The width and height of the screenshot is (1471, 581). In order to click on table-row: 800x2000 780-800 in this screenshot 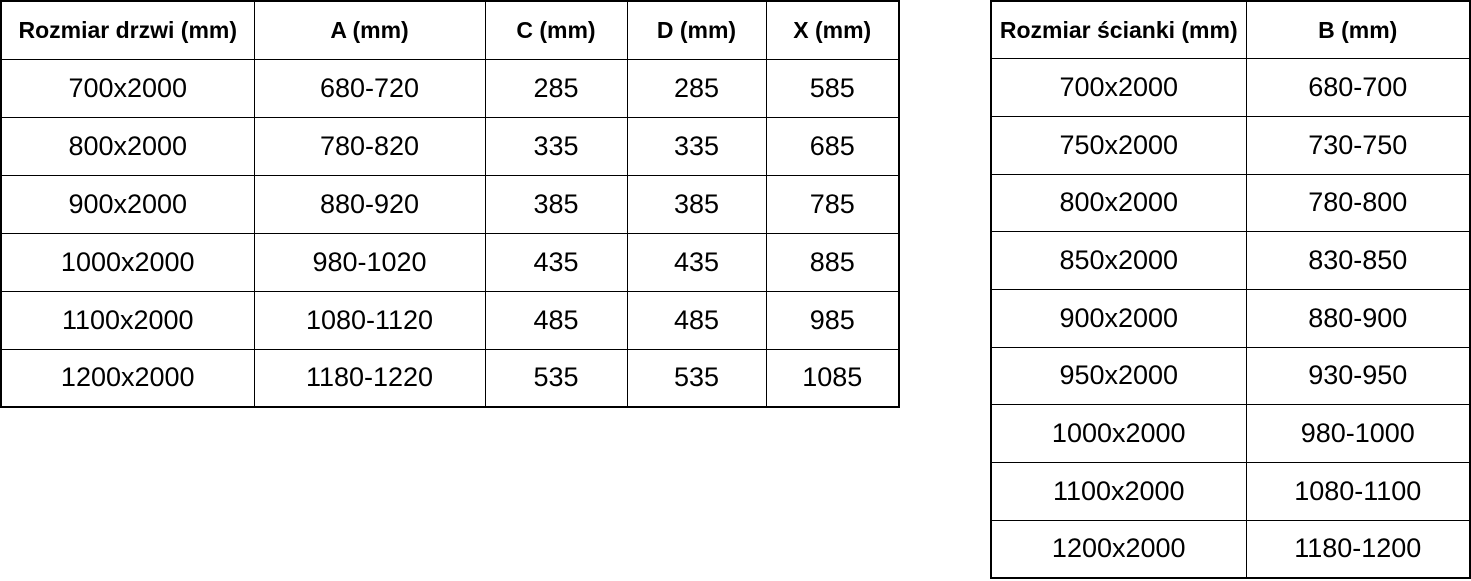, I will do `click(1230, 203)`.